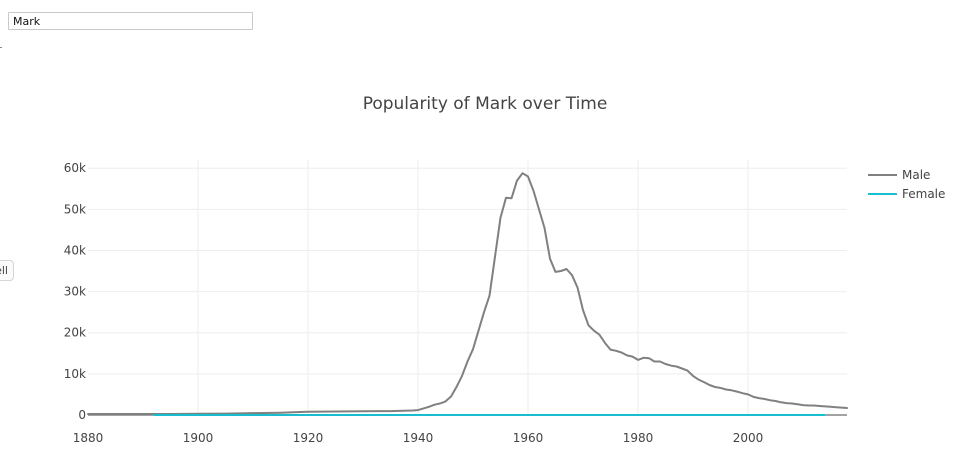 The width and height of the screenshot is (967, 464). Describe the element at coordinates (899, 175) in the screenshot. I see `legend-item-male: Male` at that location.